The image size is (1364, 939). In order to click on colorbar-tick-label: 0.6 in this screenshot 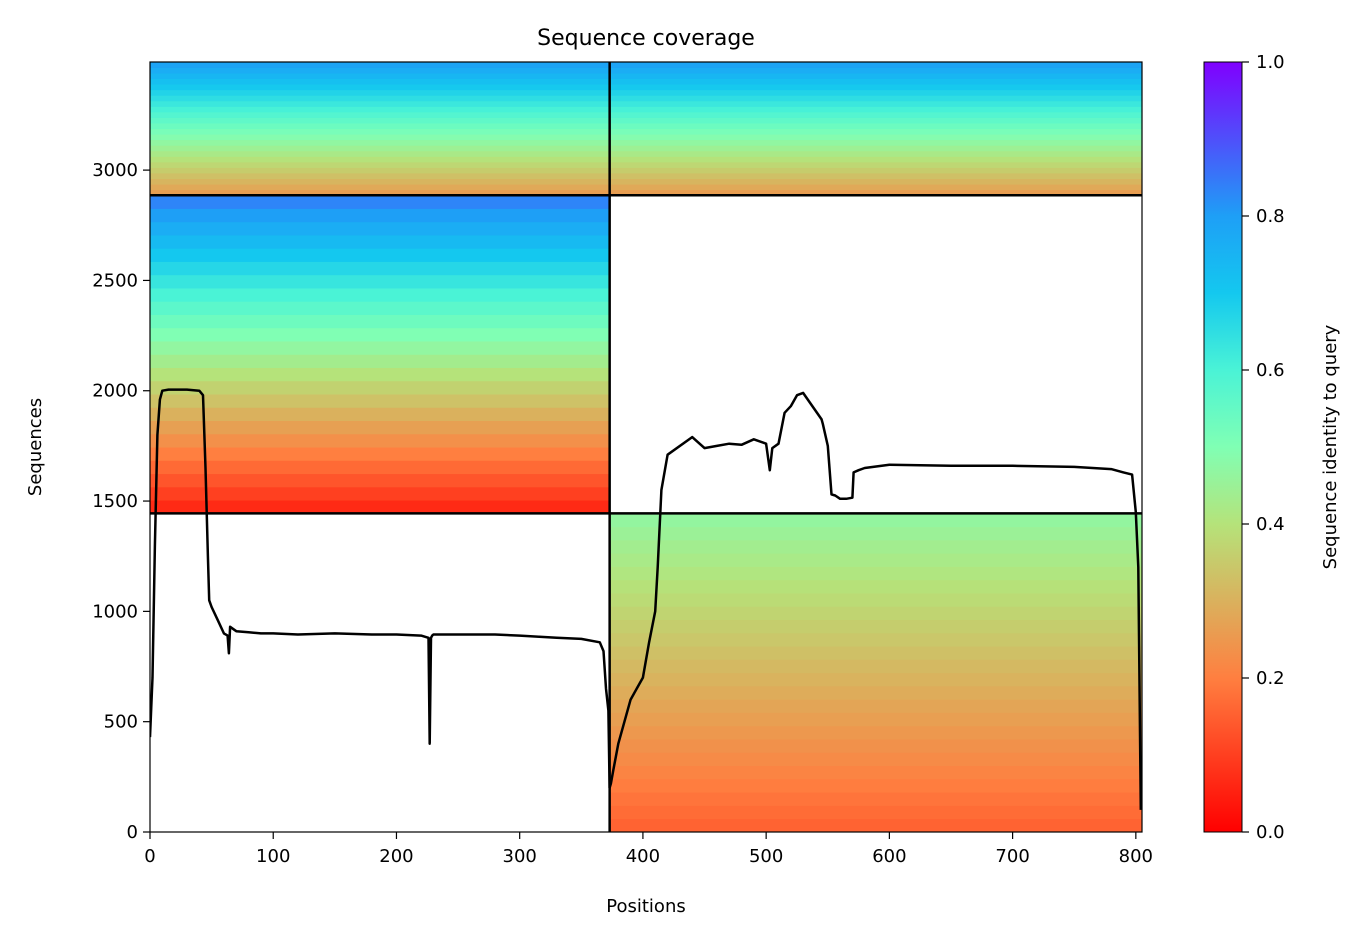, I will do `click(1270, 370)`.